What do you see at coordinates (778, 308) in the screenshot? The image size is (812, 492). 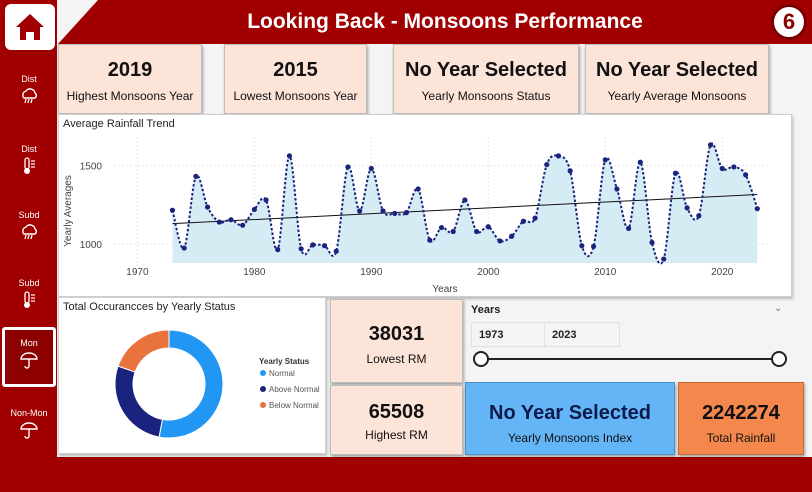 I see `chevron-down-icon: ⌄` at bounding box center [778, 308].